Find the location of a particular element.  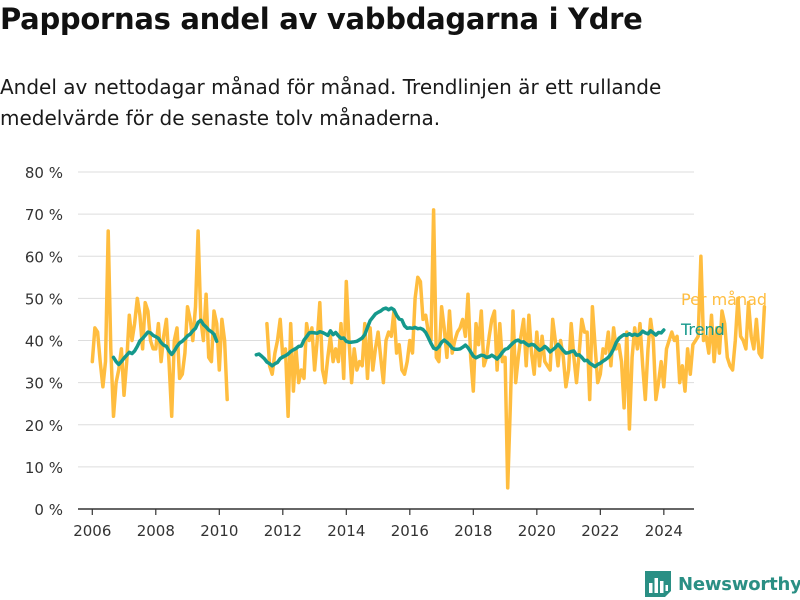

y-tick-label: 30 % is located at coordinates (44, 384).